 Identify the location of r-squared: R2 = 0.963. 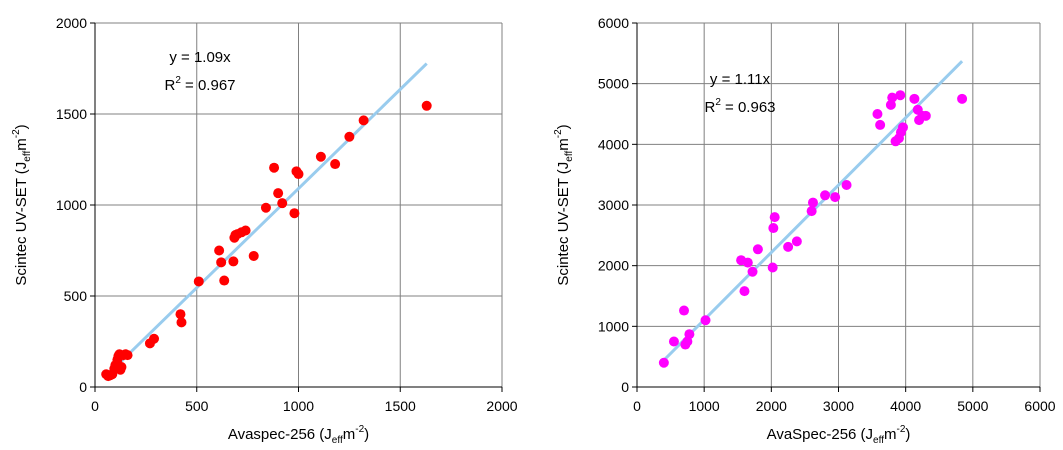
(739, 106).